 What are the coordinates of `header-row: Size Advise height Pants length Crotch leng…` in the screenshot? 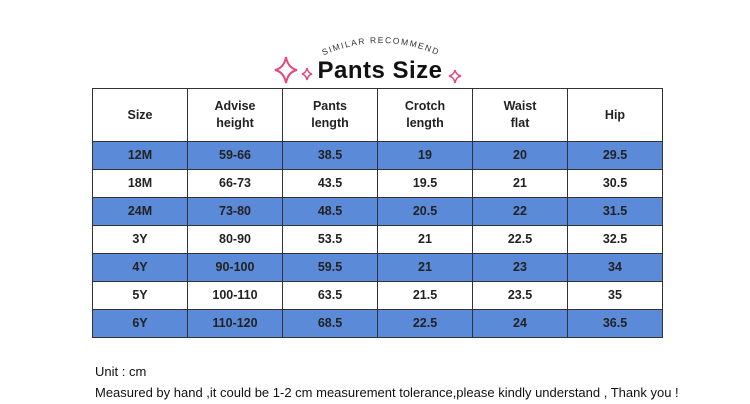 It's located at (377, 115).